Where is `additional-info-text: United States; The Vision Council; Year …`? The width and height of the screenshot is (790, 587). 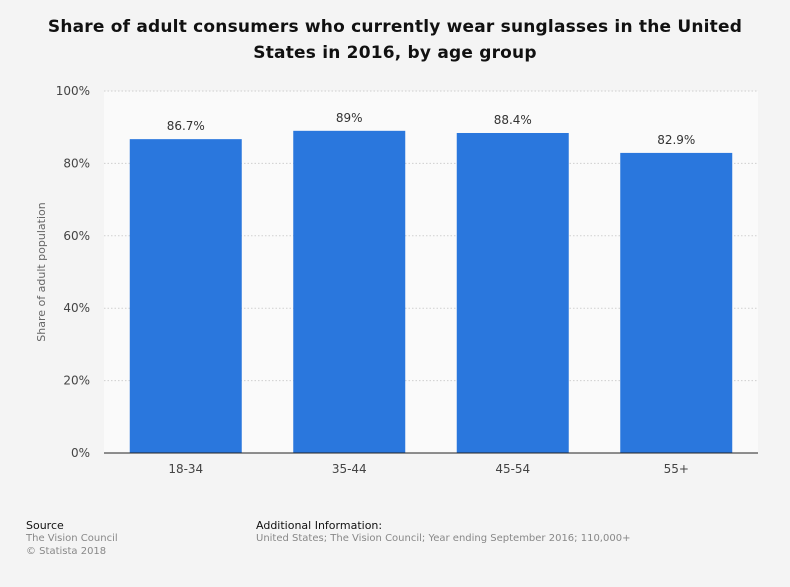 additional-info-text: United States; The Vision Council; Year … is located at coordinates (443, 538).